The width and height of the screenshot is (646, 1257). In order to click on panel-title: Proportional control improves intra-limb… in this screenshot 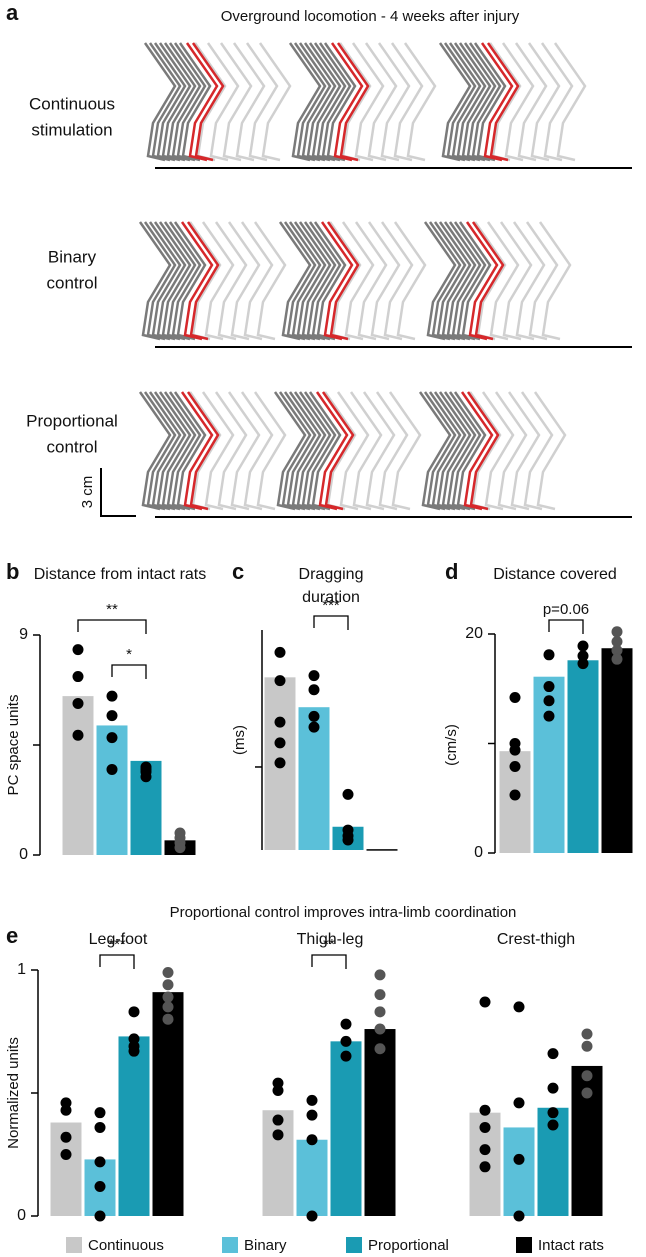, I will do `click(343, 912)`.